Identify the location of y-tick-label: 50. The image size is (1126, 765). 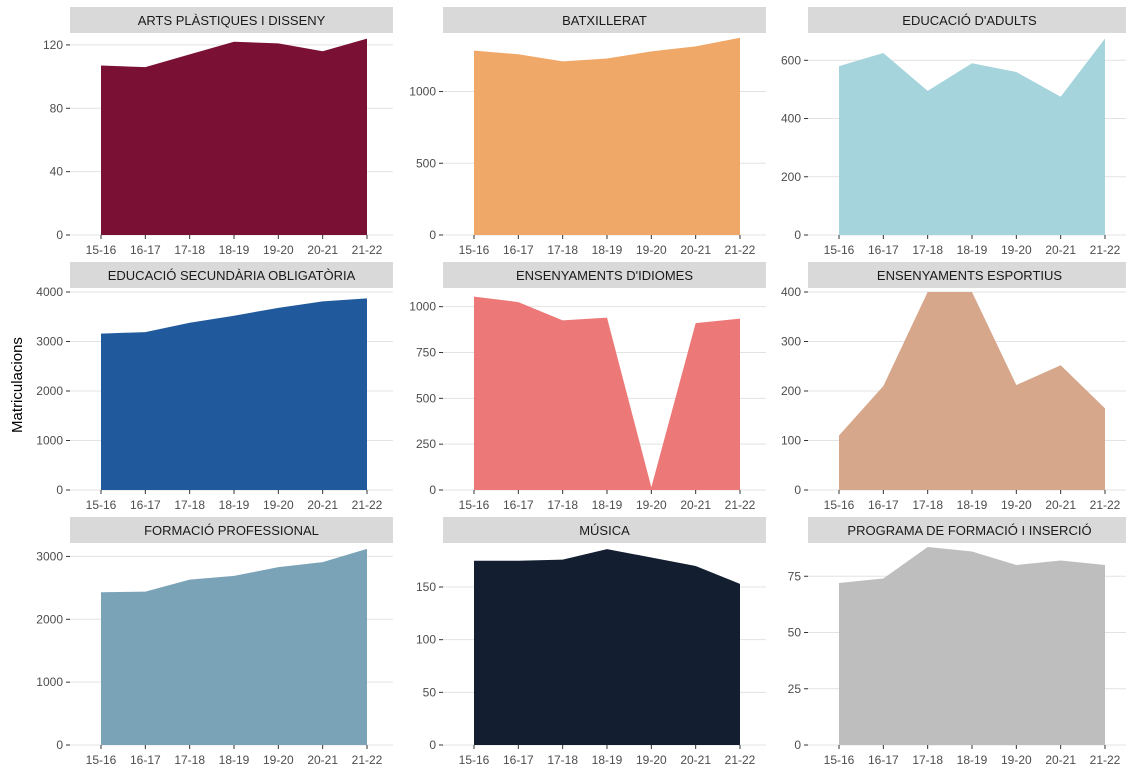
(795, 633).